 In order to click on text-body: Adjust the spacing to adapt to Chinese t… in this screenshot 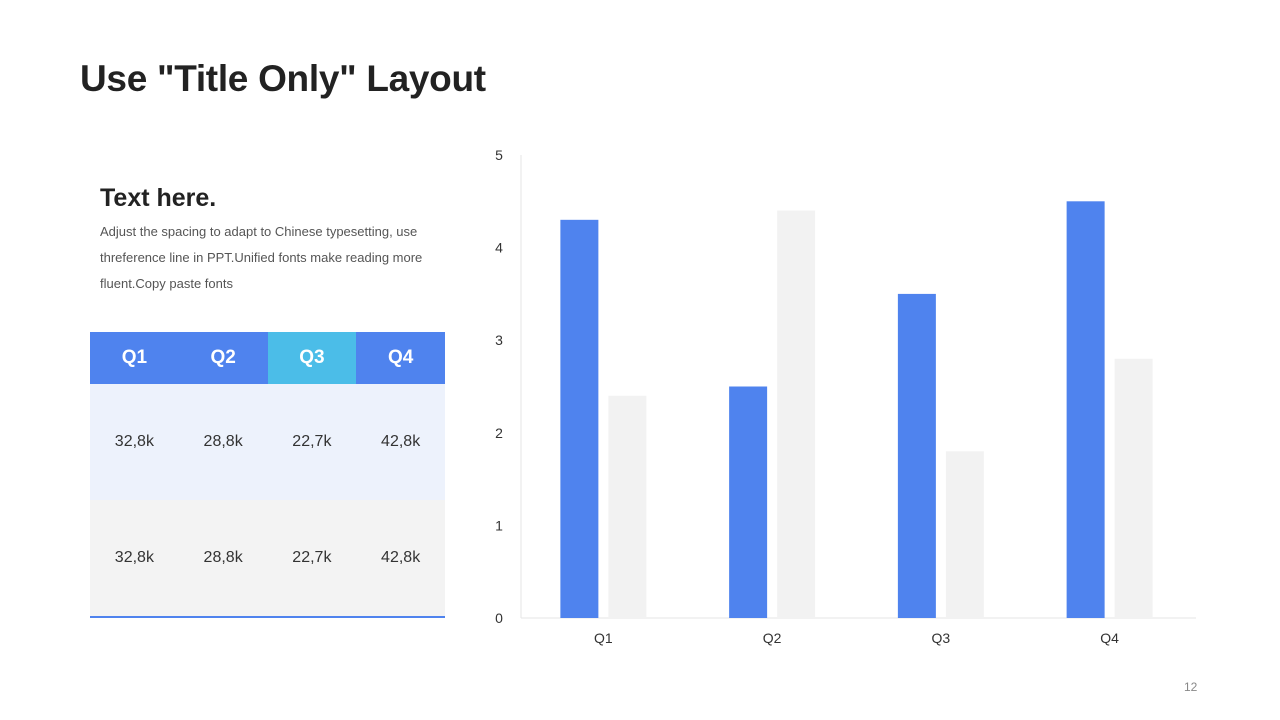, I will do `click(261, 257)`.